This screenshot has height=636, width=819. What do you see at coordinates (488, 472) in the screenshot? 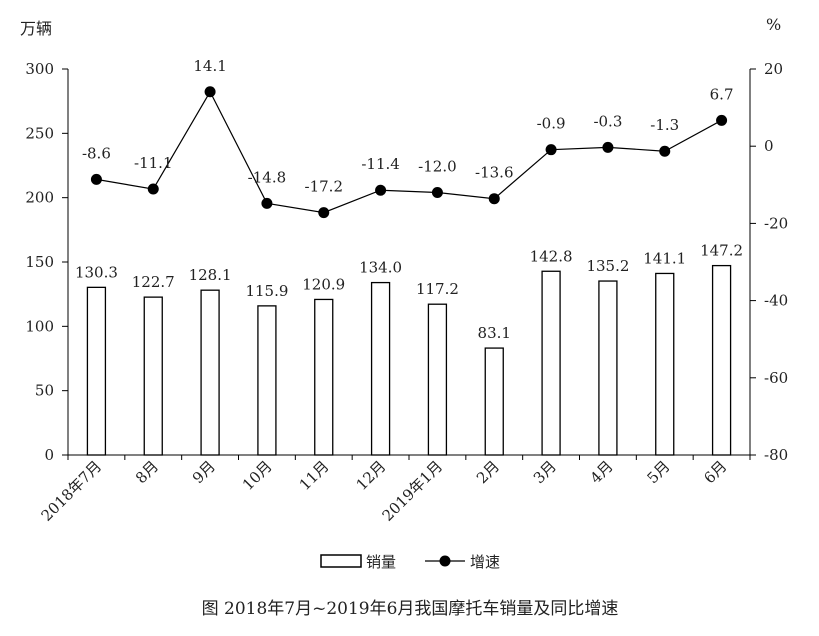
I see `x-tick-label: 2月` at bounding box center [488, 472].